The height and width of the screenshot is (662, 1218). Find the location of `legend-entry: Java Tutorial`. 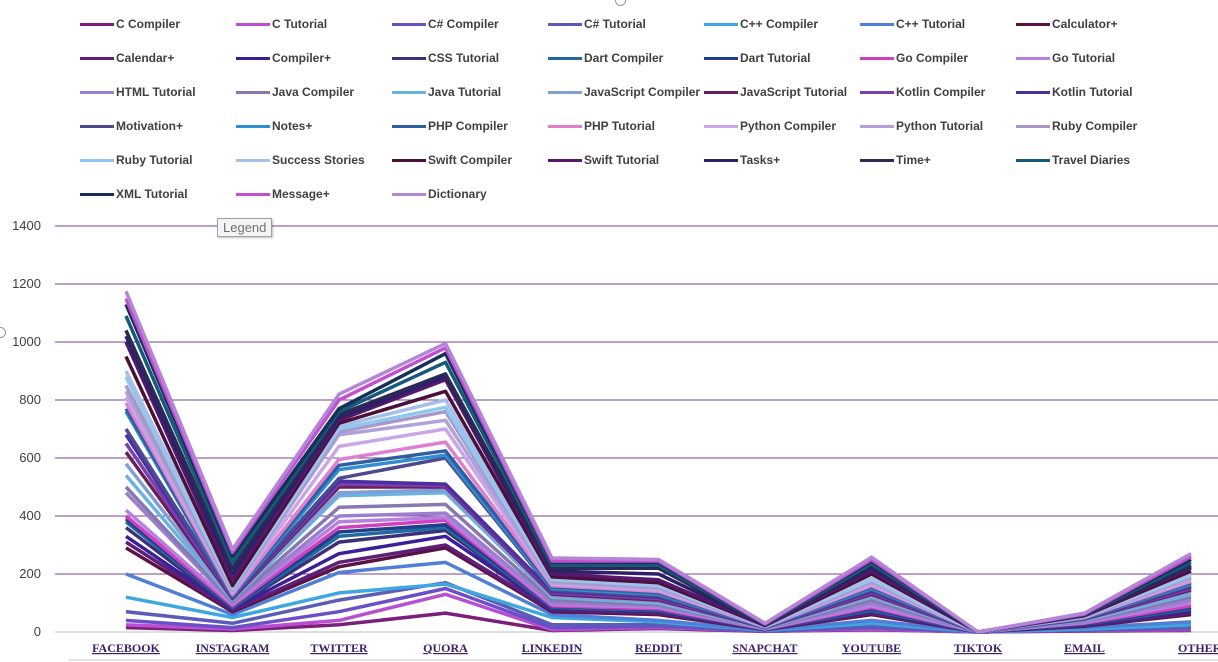

legend-entry: Java Tutorial is located at coordinates (446, 92).